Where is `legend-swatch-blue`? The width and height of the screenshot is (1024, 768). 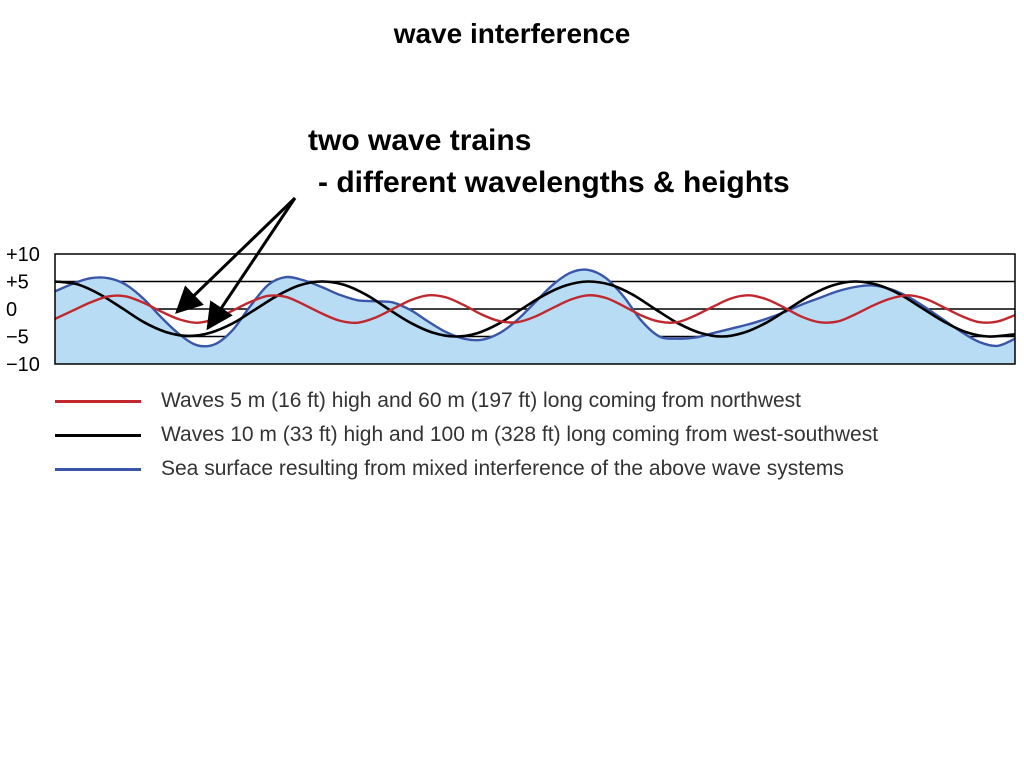 legend-swatch-blue is located at coordinates (98, 469).